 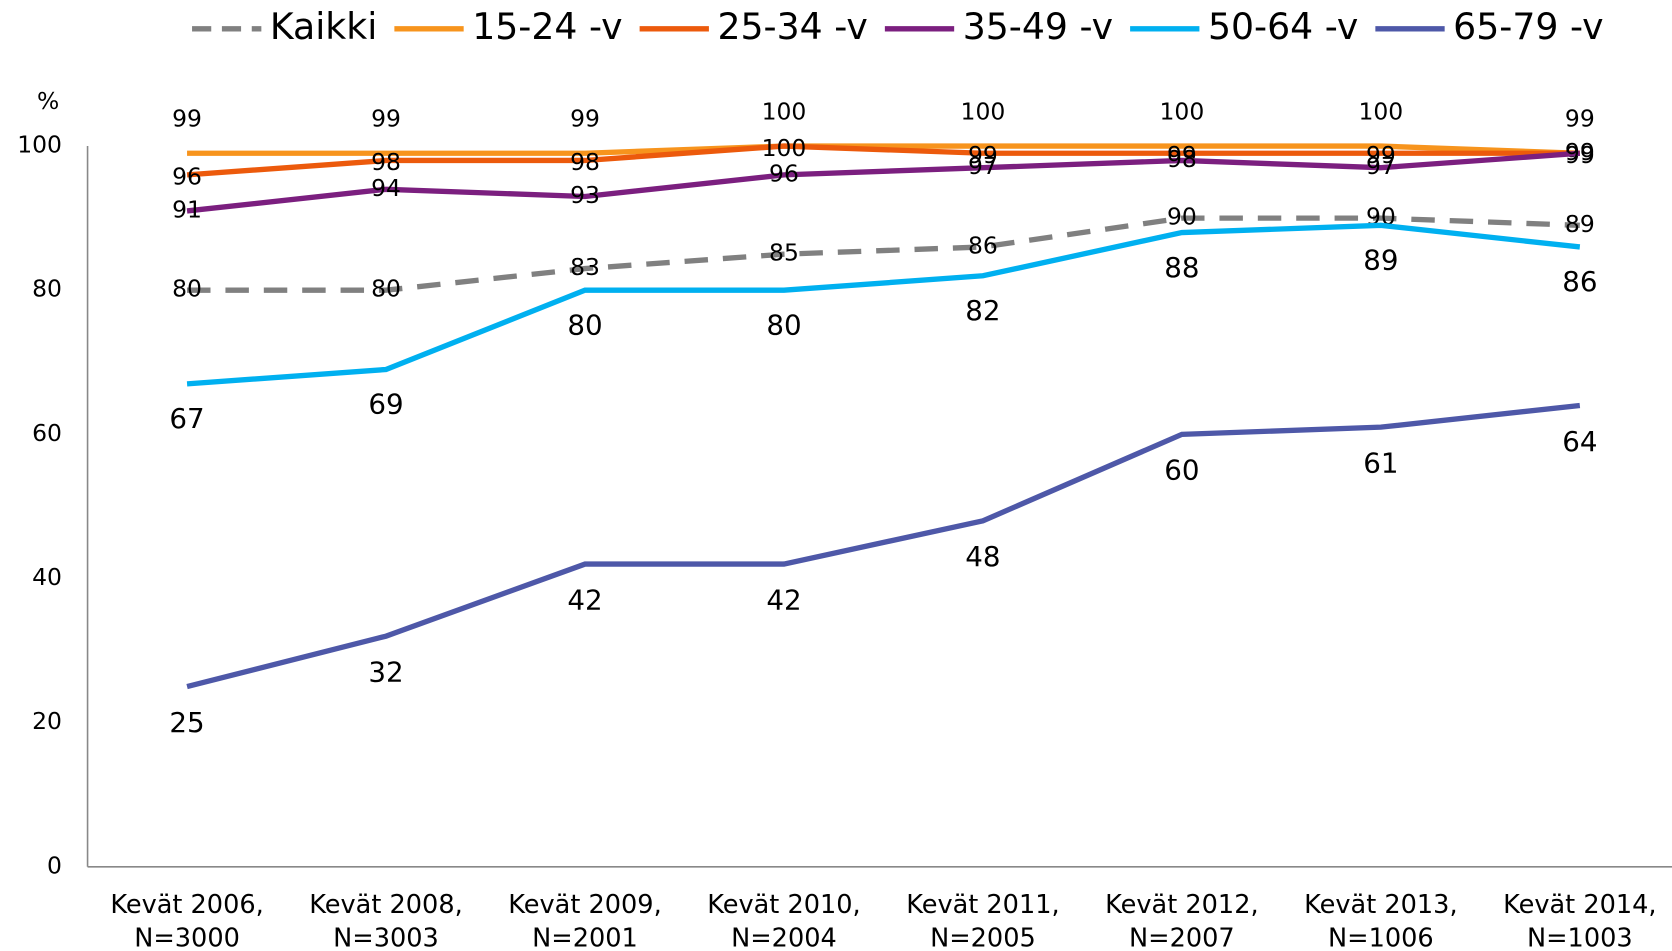 I want to click on legend-label: Kaikki, so click(x=323, y=26).